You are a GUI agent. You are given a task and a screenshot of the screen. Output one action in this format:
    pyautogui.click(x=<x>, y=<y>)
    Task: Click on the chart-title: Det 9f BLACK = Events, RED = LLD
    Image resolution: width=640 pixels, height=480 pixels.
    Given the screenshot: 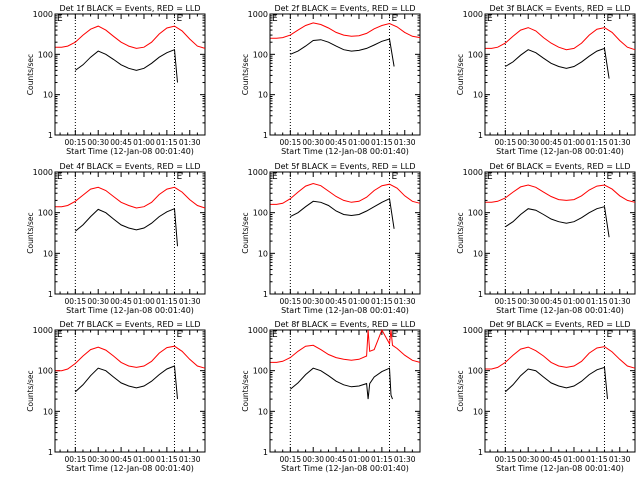 What is the action you would take?
    pyautogui.click(x=559, y=324)
    